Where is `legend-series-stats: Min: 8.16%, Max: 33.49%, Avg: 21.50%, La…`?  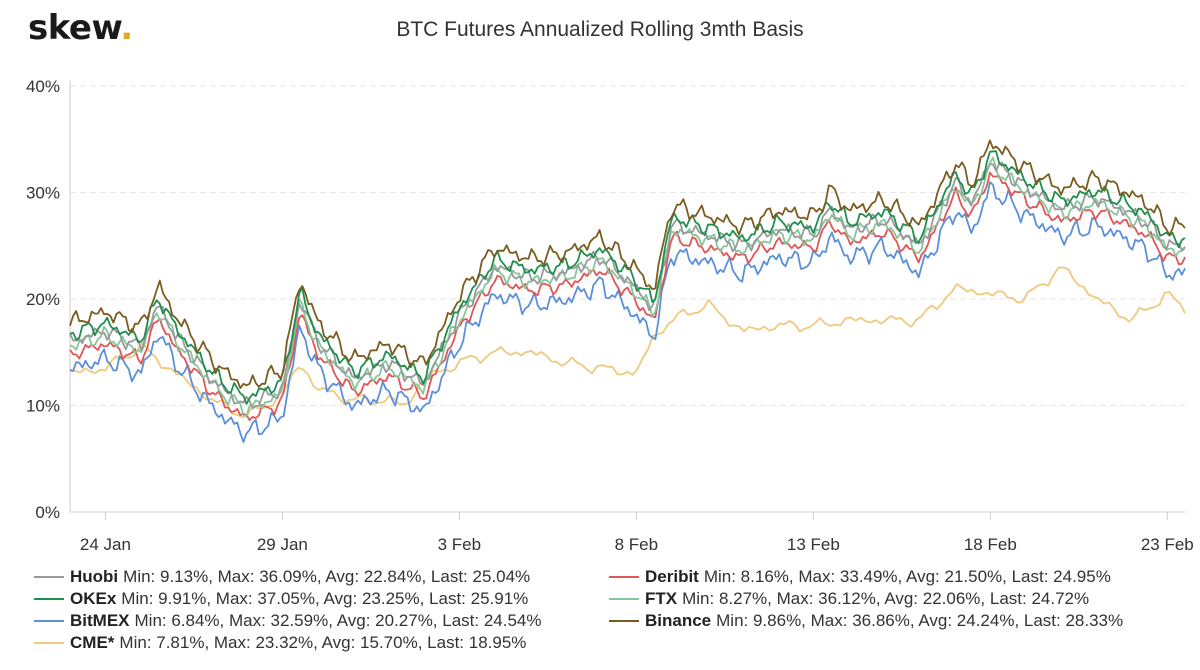
legend-series-stats: Min: 8.16%, Max: 33.49%, Avg: 21.50%, La… is located at coordinates (907, 576).